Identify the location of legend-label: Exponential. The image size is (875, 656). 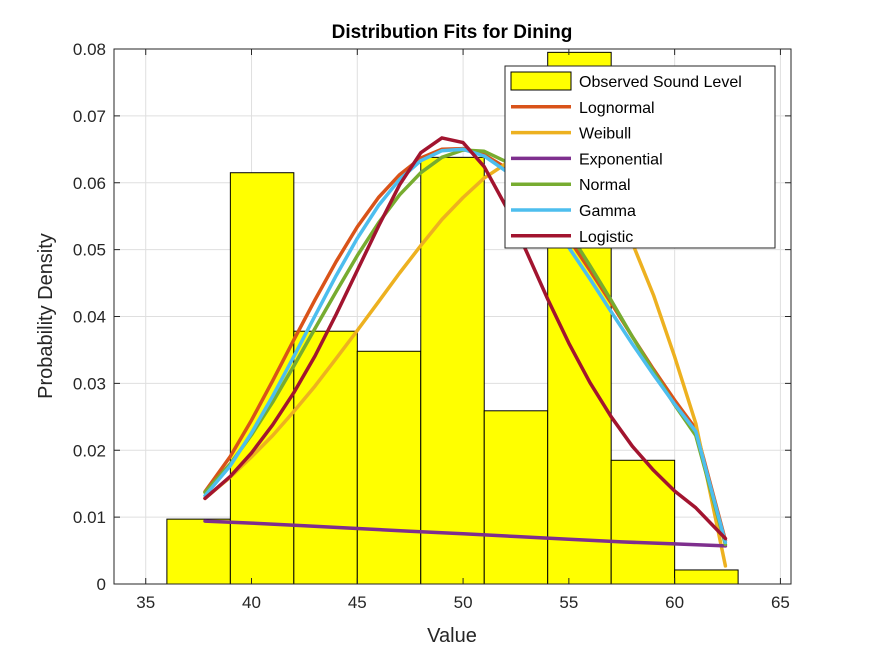
(621, 159).